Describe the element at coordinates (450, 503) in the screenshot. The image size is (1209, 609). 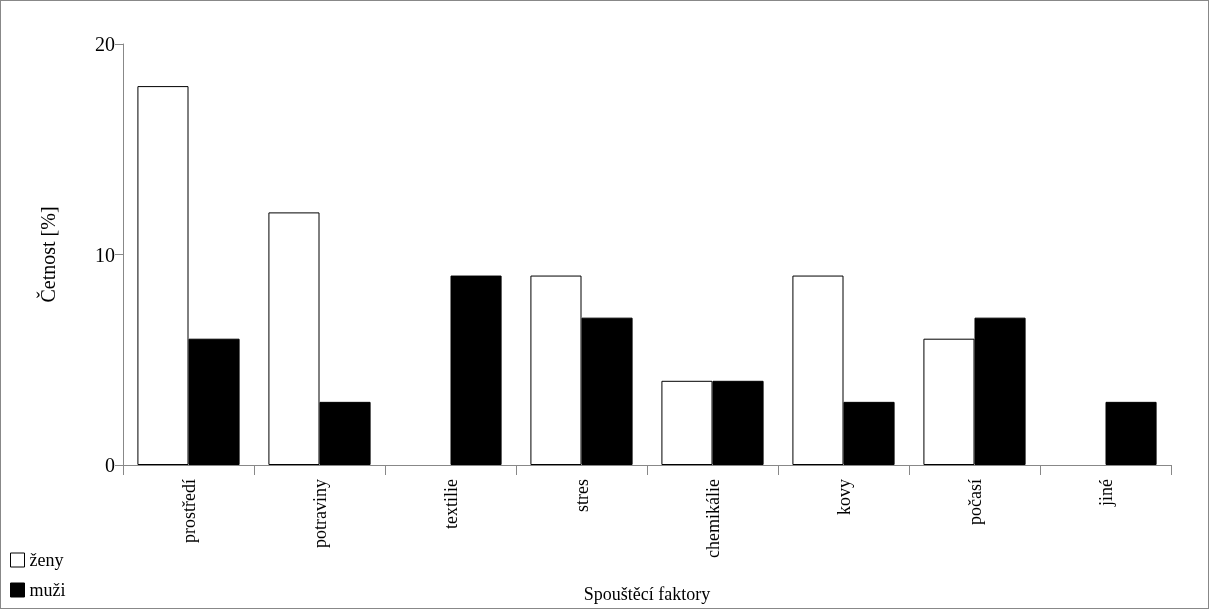
I see `x-tick-label: textilie` at that location.